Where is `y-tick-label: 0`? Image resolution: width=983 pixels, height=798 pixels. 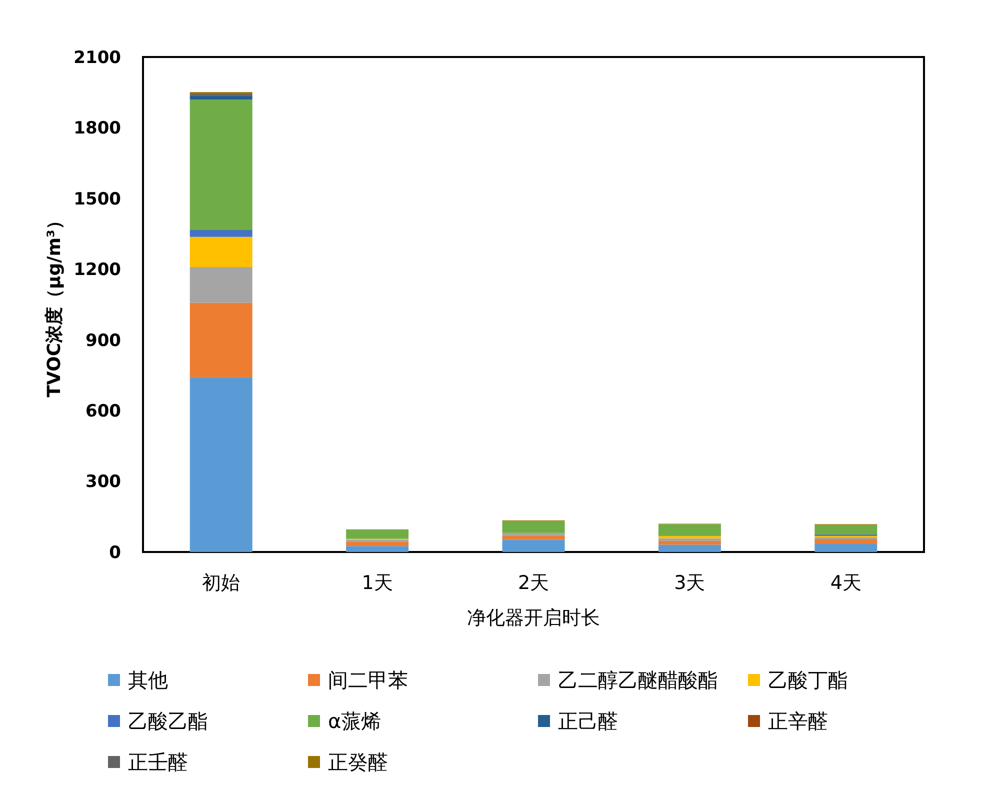 y-tick-label: 0 is located at coordinates (115, 552).